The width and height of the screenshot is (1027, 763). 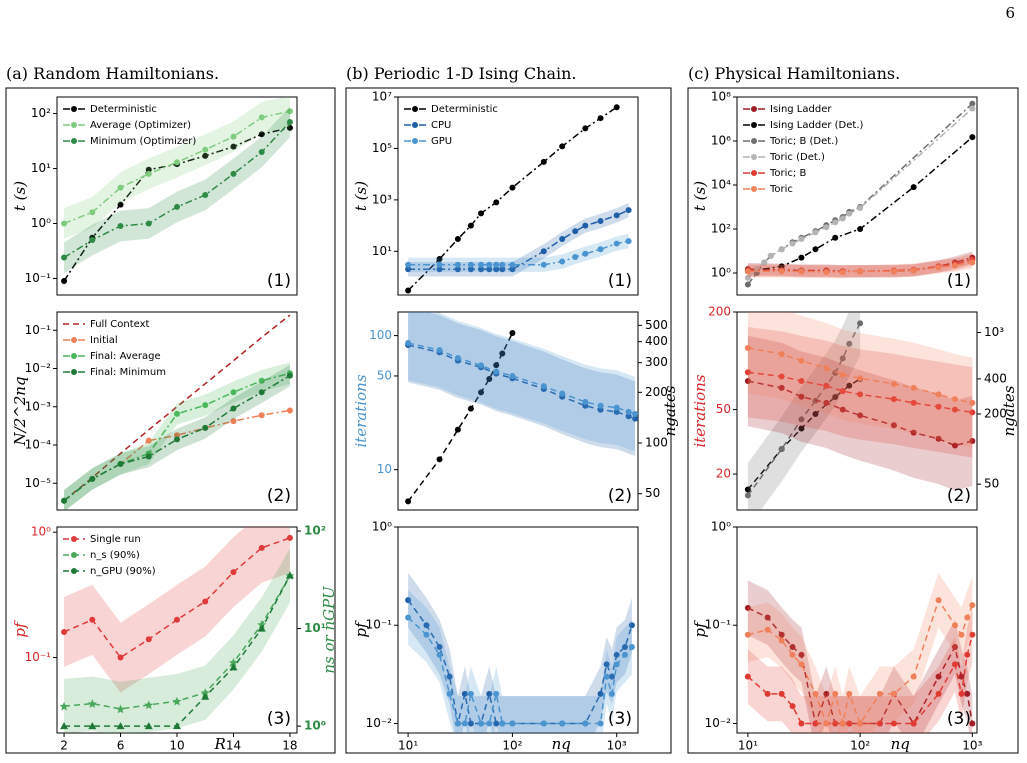 What do you see at coordinates (121, 746) in the screenshot?
I see `x-tick-label: 6` at bounding box center [121, 746].